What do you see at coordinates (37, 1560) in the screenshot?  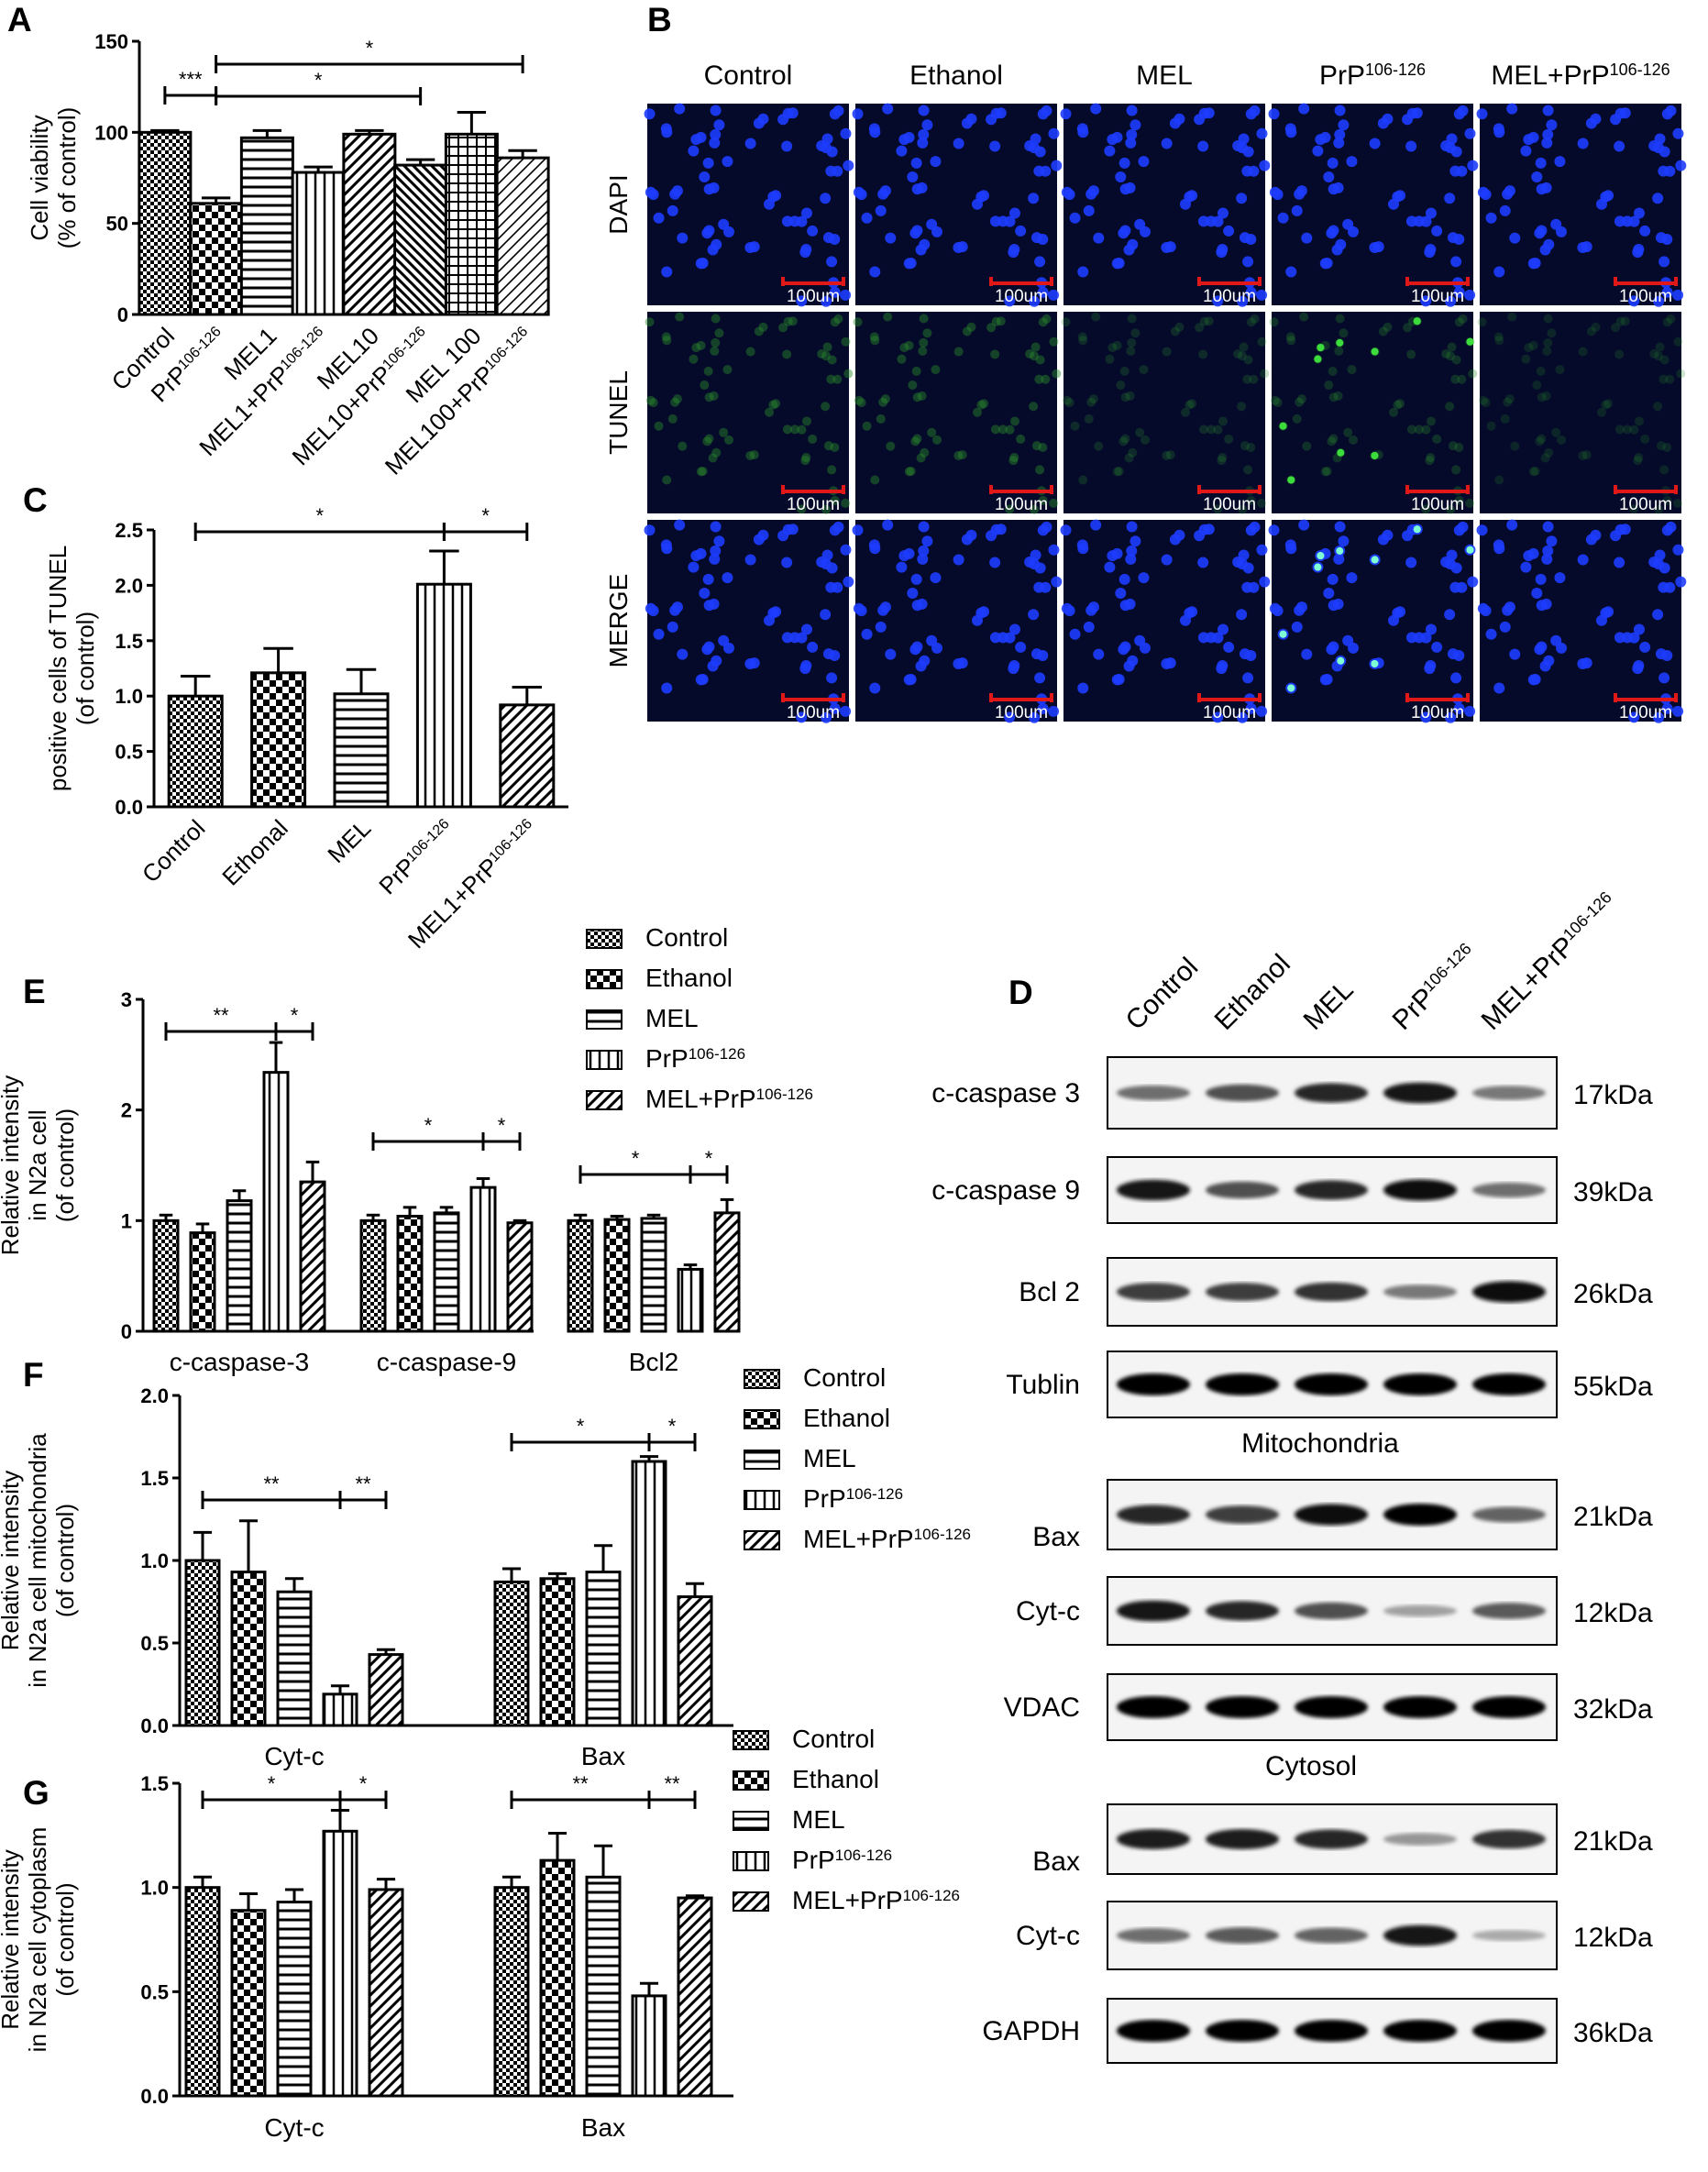 I see `y-axis-label: in N2a cell mitochondria` at bounding box center [37, 1560].